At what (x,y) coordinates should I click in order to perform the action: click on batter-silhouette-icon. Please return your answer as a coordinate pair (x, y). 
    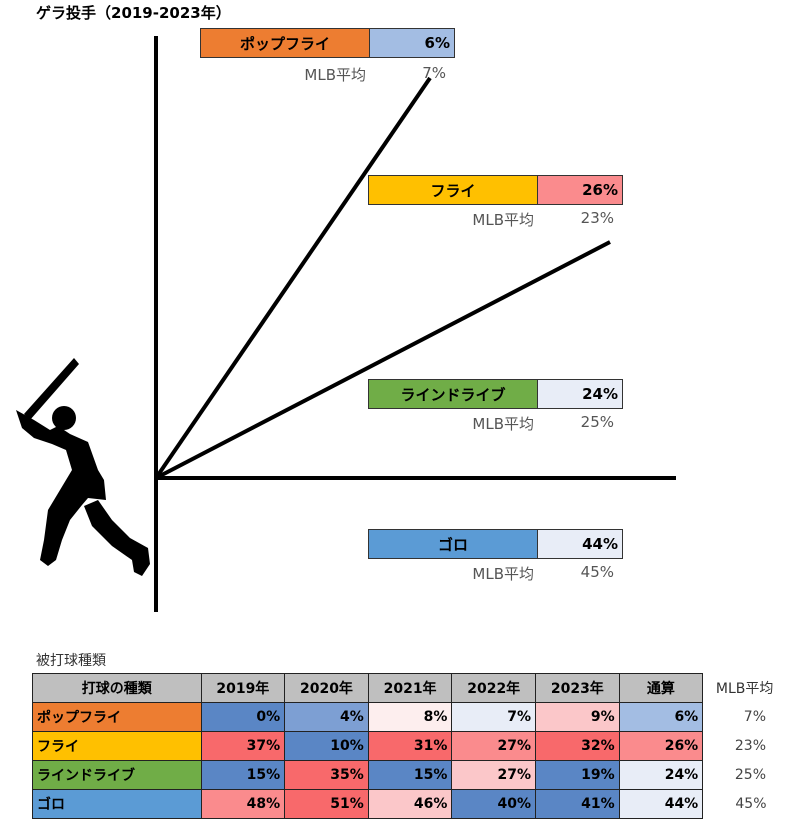
    Looking at the image, I should click on (83, 467).